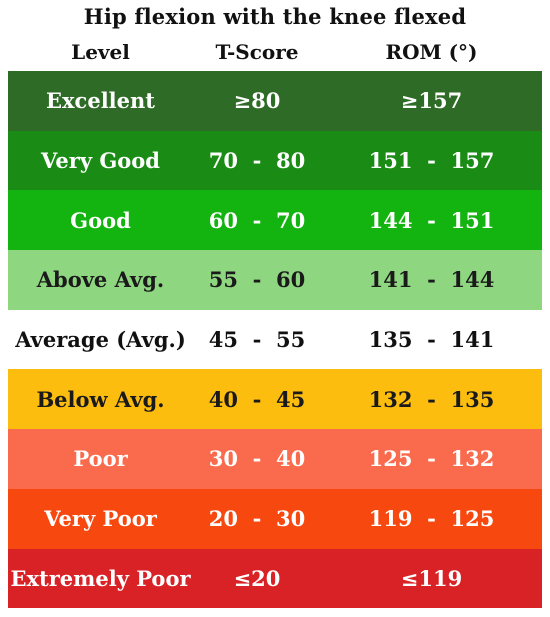 This screenshot has height=617, width=550. Describe the element at coordinates (100, 280) in the screenshot. I see `row-level: Above Avg.` at that location.